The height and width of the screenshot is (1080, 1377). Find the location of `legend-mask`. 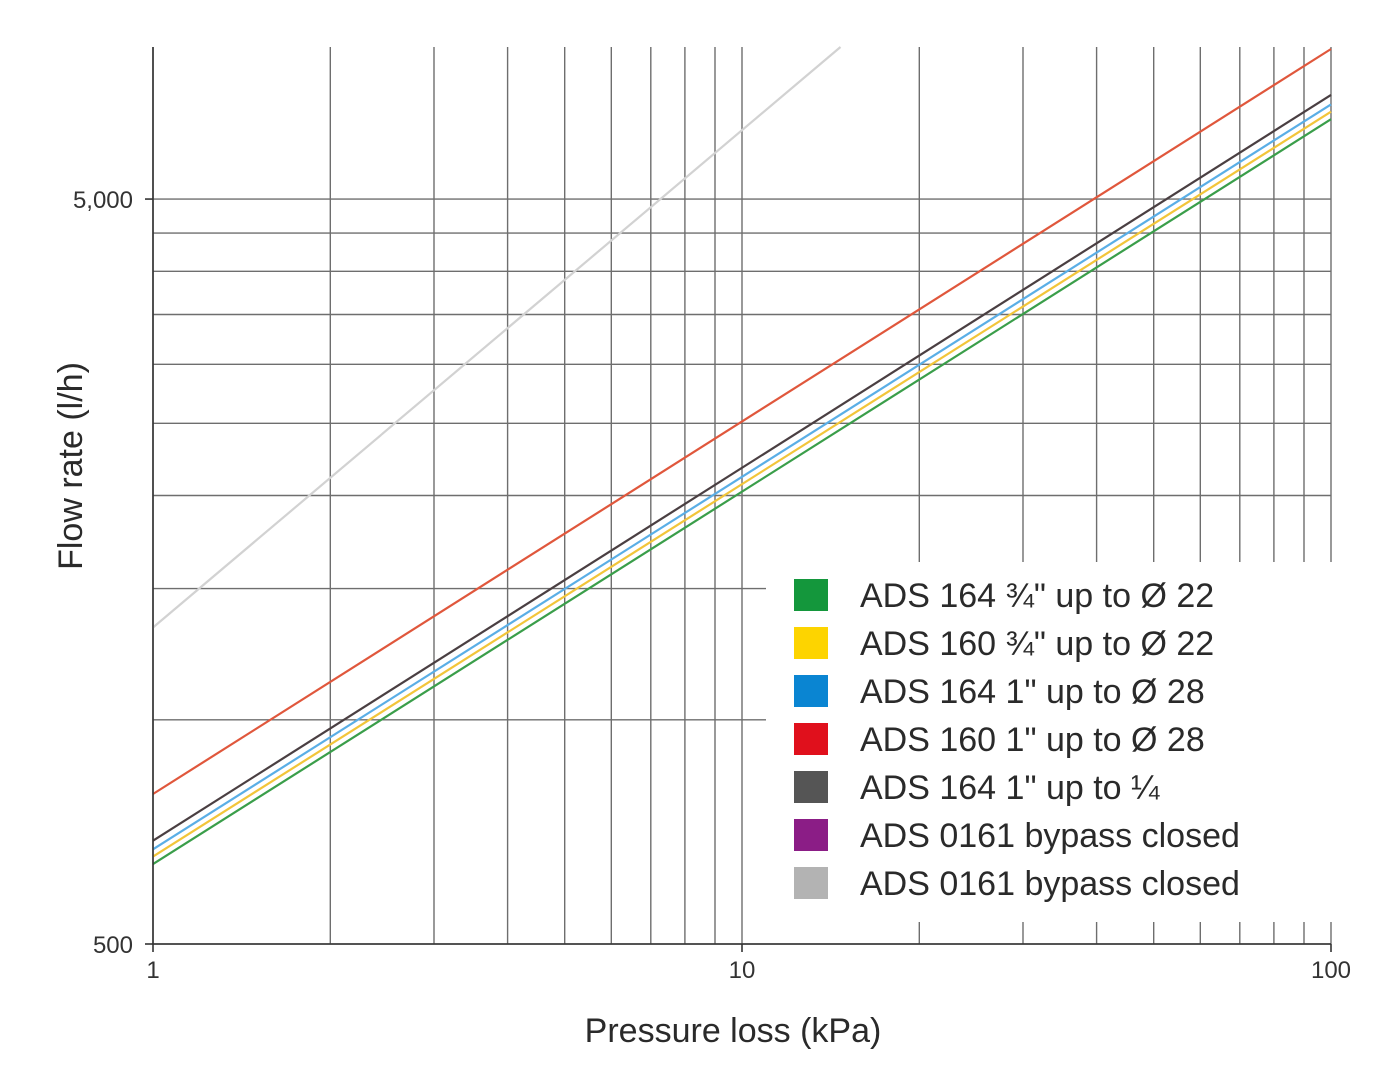

legend-mask is located at coordinates (1066, 742).